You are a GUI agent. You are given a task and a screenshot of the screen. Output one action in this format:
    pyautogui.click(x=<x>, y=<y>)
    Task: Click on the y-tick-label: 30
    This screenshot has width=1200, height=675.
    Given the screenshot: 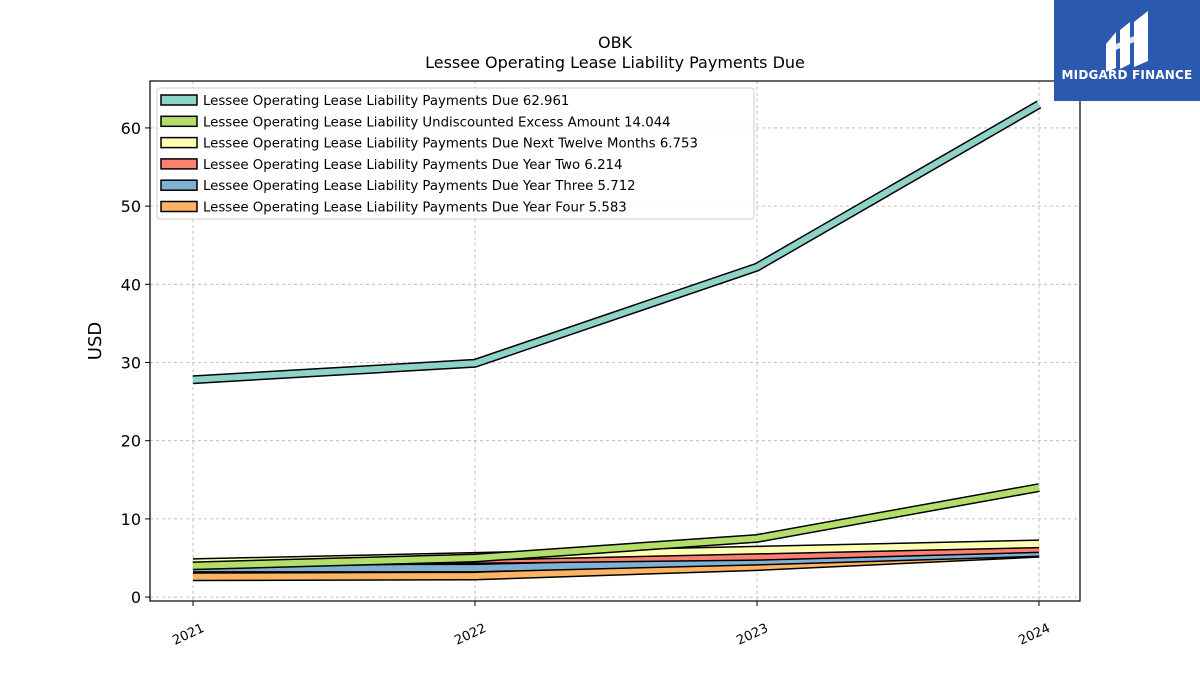 What is the action you would take?
    pyautogui.click(x=131, y=363)
    